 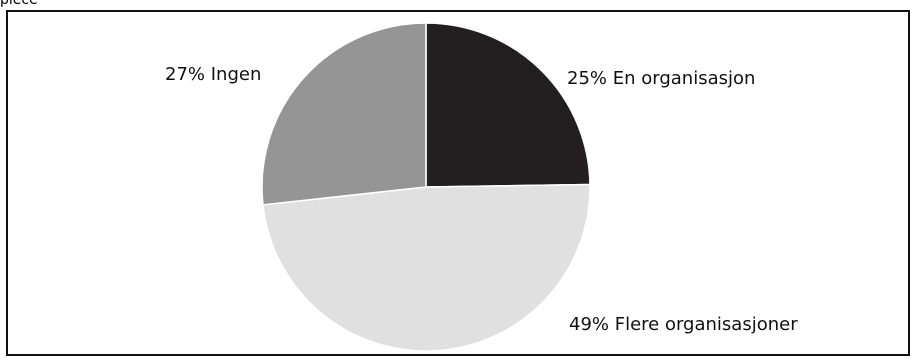 I want to click on pie-slice-label: 49% Flere organisasjoner, so click(x=683, y=324).